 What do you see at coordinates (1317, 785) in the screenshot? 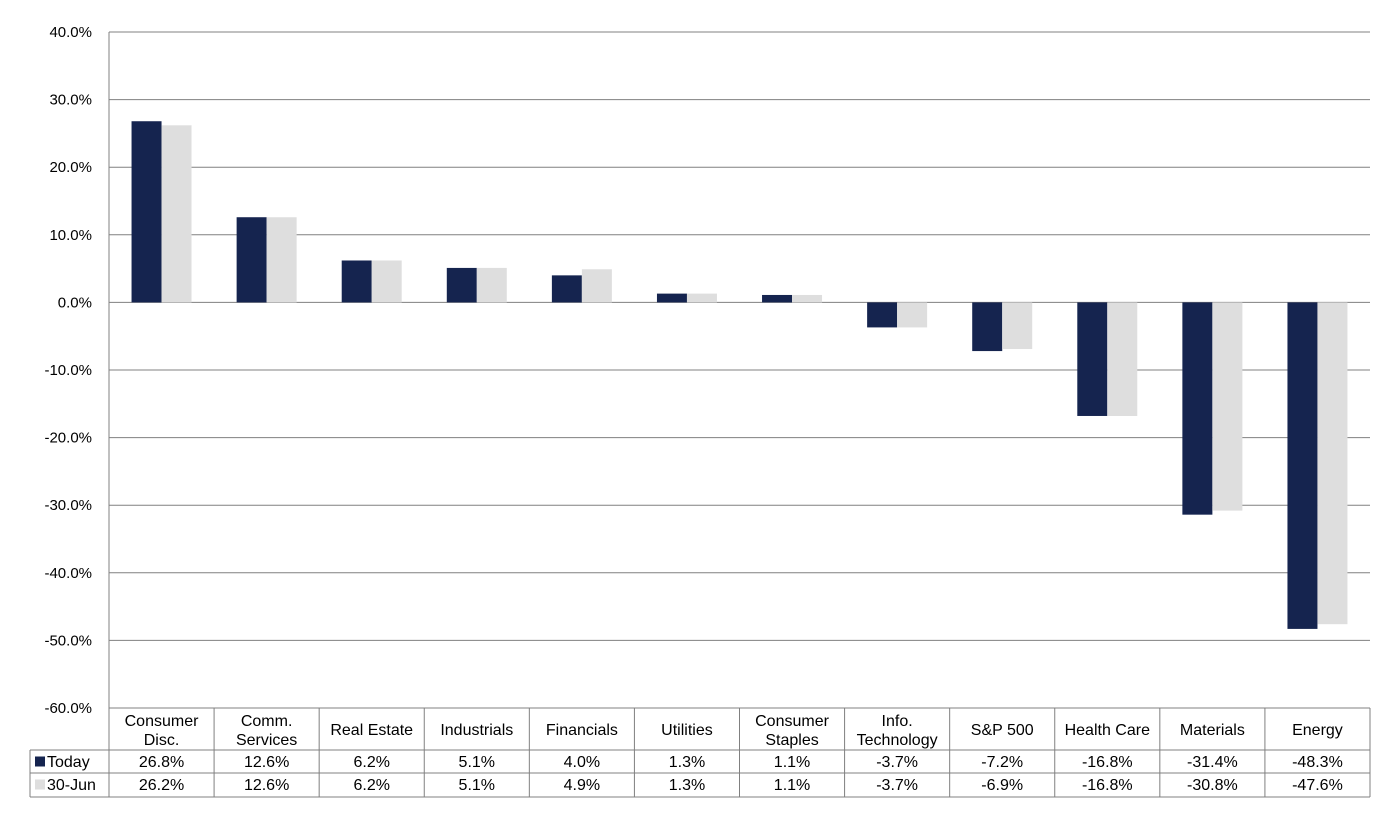
I see `data-label: -47.6%` at bounding box center [1317, 785].